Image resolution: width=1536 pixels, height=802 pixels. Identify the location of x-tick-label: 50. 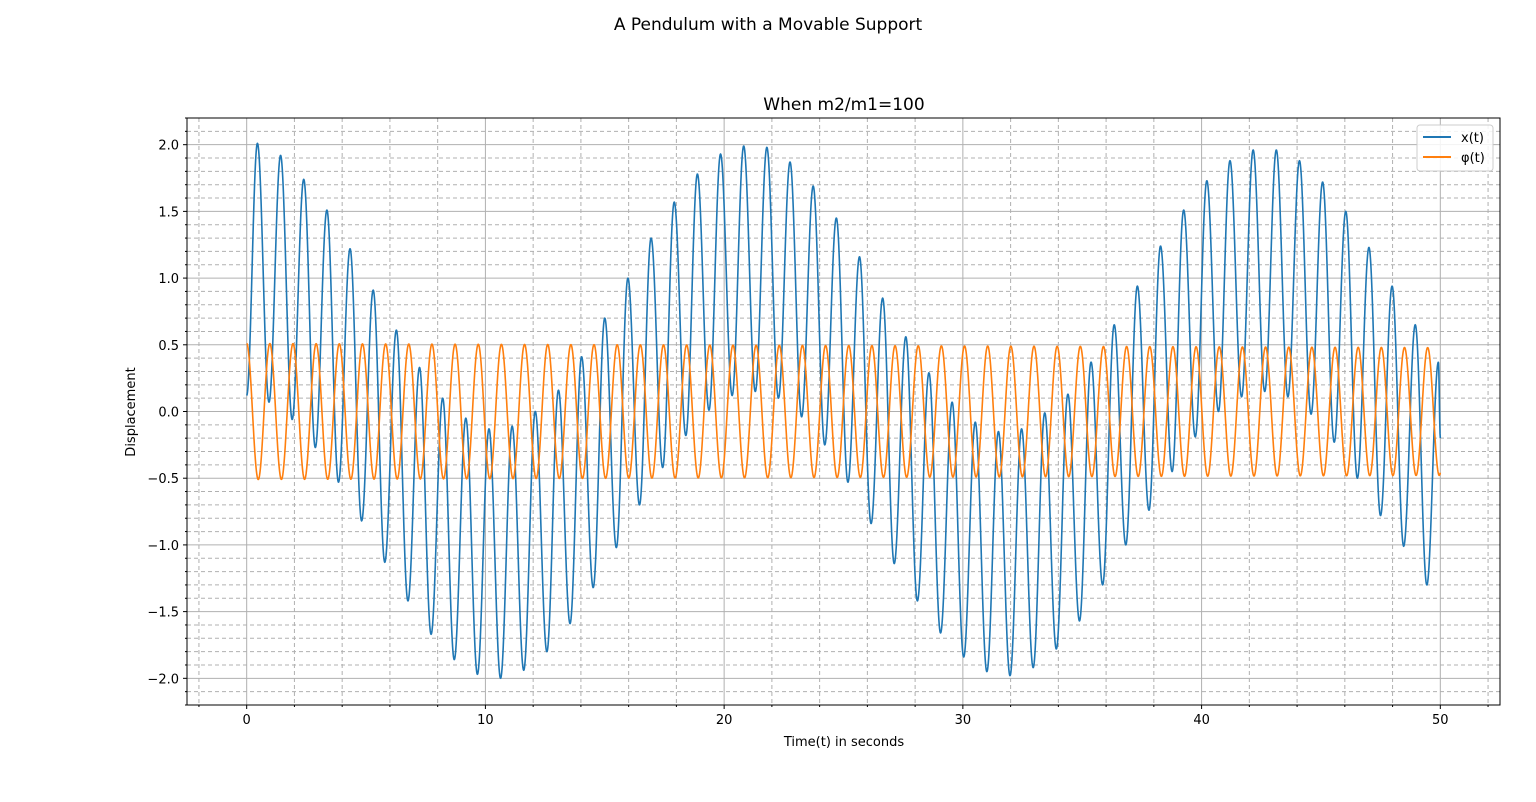
(1440, 720).